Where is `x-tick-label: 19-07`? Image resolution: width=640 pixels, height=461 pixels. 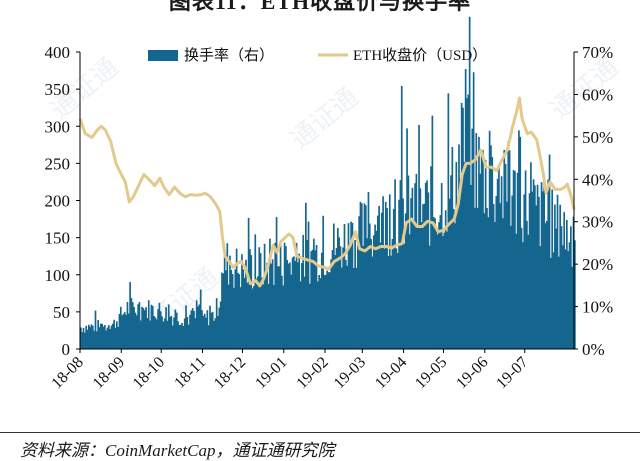
x-tick-label: 19-07 is located at coordinates (512, 373).